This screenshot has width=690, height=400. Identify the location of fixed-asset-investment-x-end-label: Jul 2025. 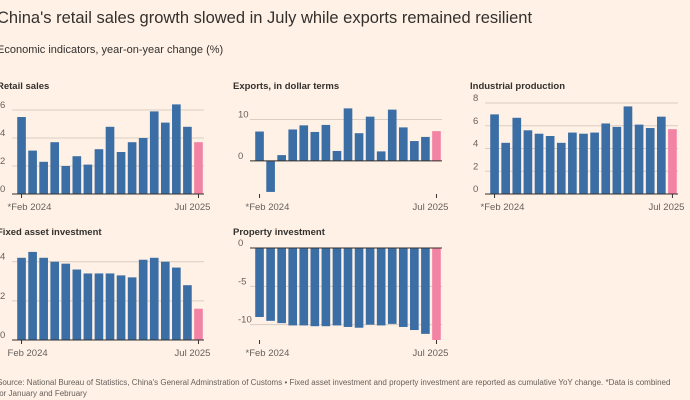
(193, 353).